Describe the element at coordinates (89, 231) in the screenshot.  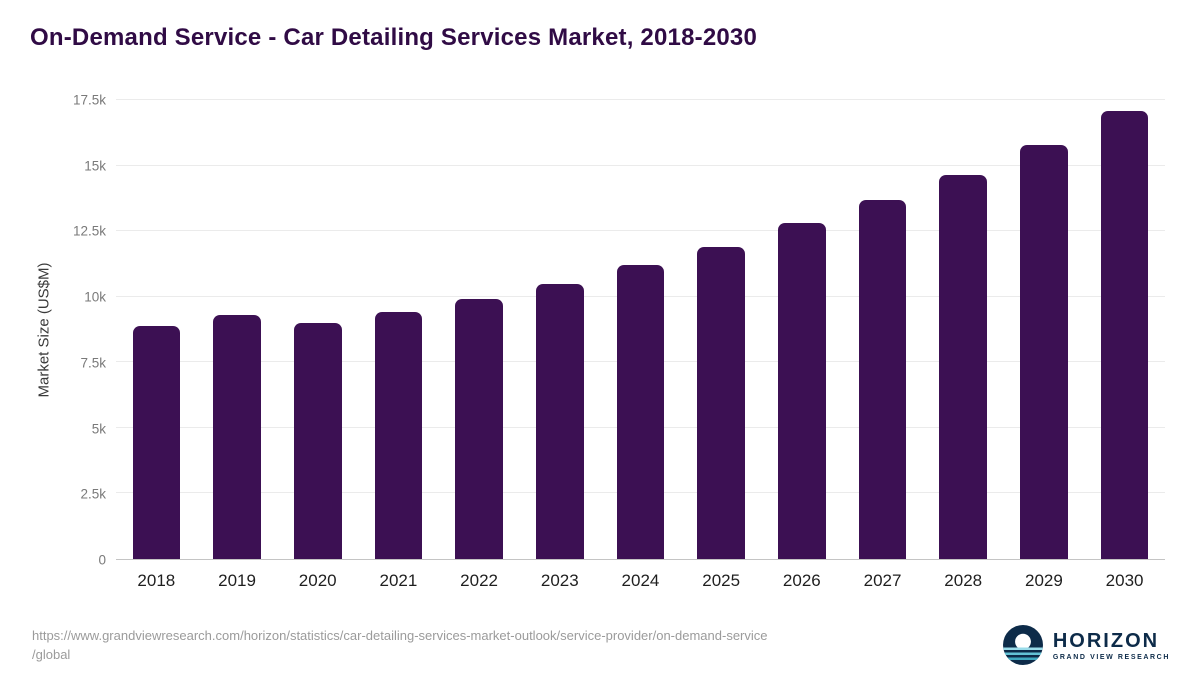
I see `y-tick-label: 12.5k` at that location.